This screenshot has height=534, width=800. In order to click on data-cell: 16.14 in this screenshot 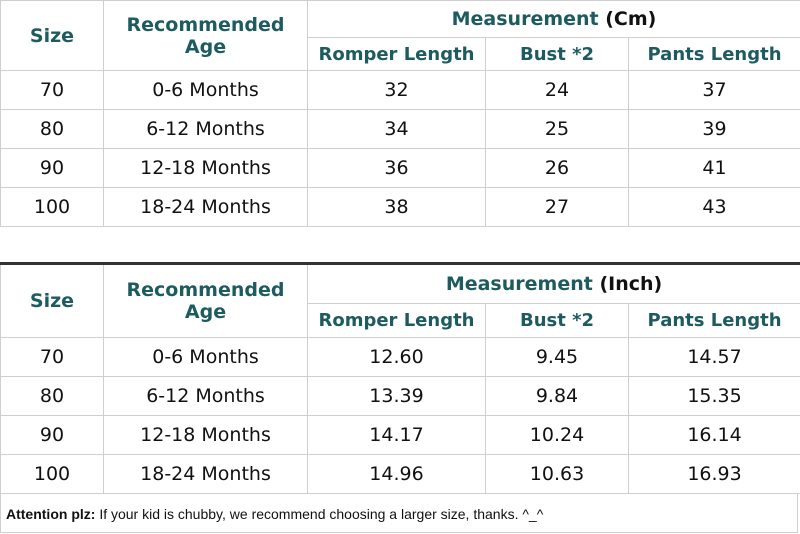, I will do `click(713, 435)`.